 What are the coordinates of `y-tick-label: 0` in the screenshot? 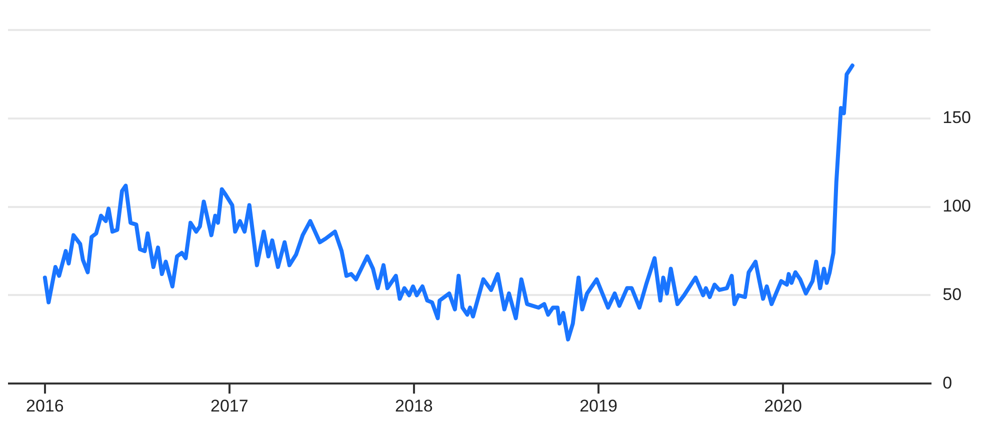 It's located at (947, 382).